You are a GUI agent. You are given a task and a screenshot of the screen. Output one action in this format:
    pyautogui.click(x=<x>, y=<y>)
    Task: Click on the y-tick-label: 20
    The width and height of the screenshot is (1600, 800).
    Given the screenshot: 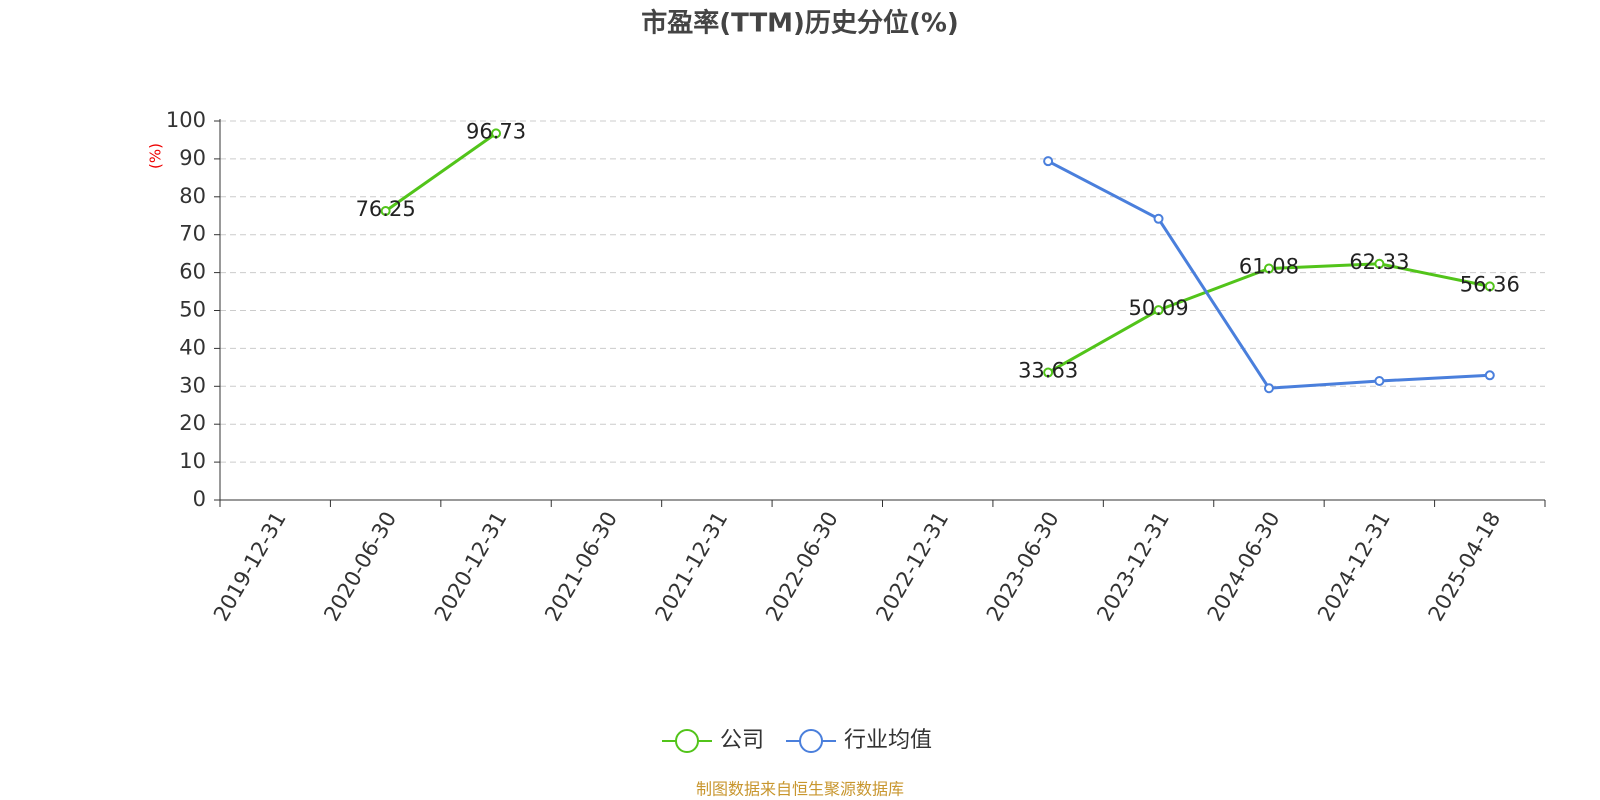 What is the action you would take?
    pyautogui.click(x=192, y=423)
    